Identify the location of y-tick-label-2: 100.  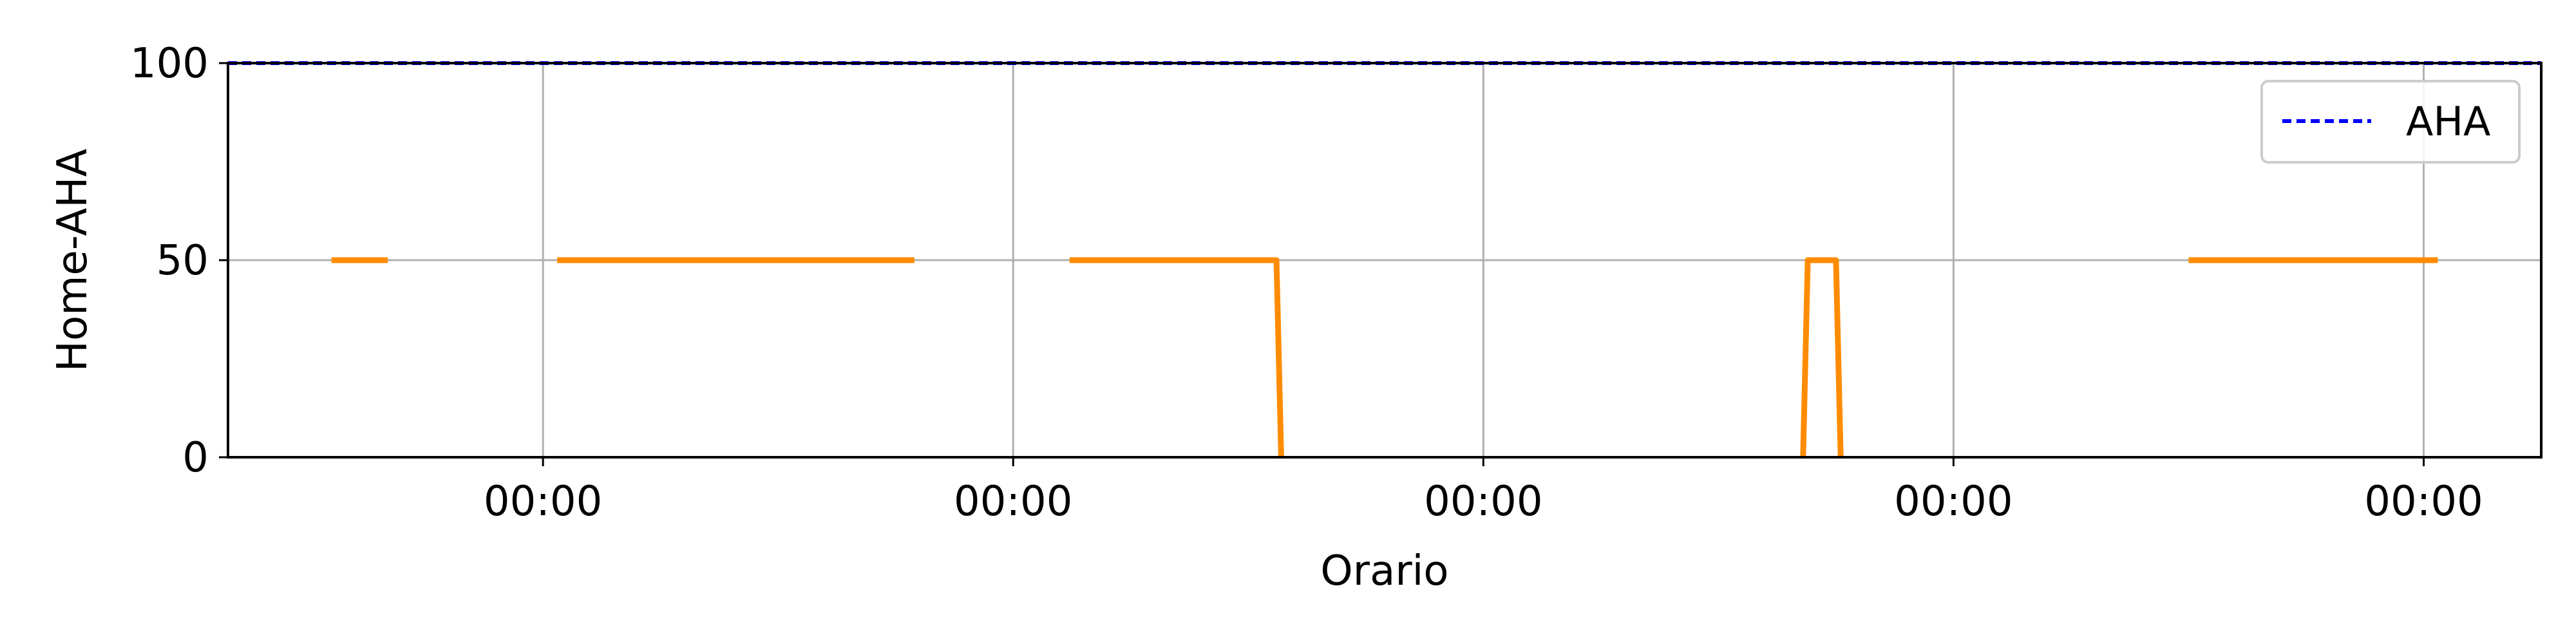
(169, 64).